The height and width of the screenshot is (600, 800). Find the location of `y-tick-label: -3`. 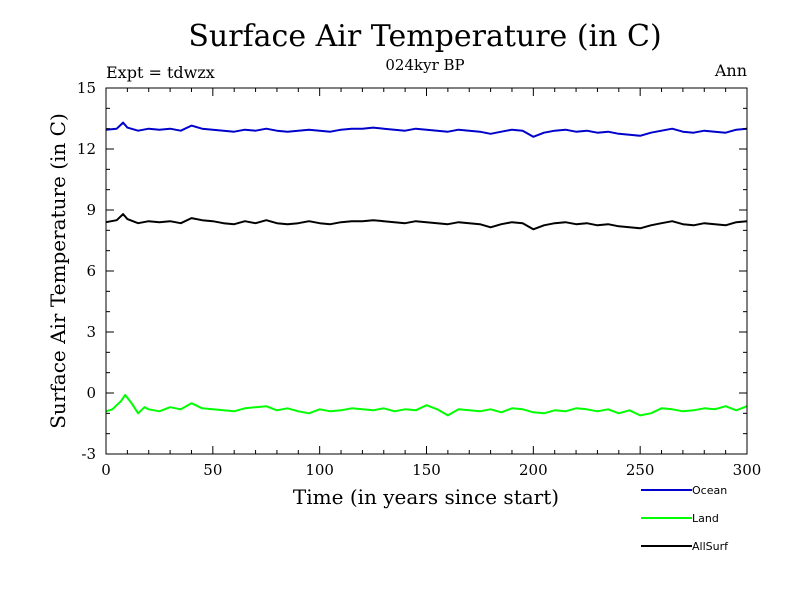

y-tick-label: -3 is located at coordinates (88, 454).